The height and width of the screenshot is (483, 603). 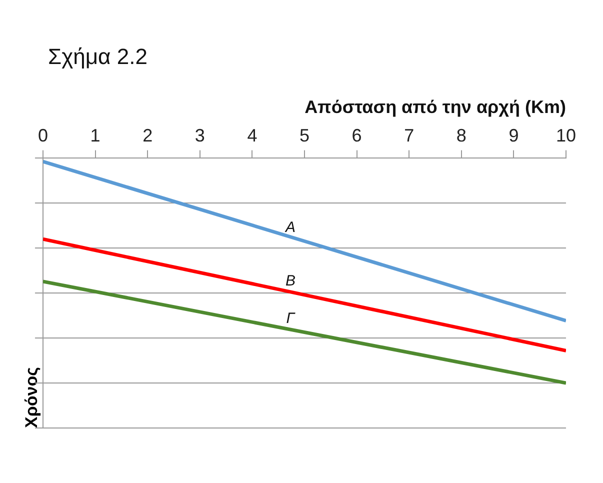 I want to click on x-tick-label: 3, so click(x=199, y=135).